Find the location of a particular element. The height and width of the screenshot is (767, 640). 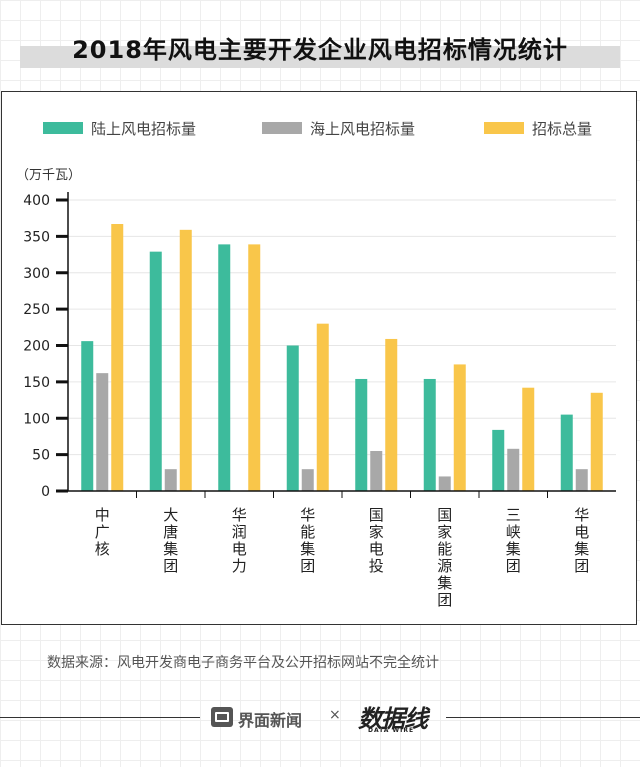

title-underline-bar is located at coordinates (320, 57).